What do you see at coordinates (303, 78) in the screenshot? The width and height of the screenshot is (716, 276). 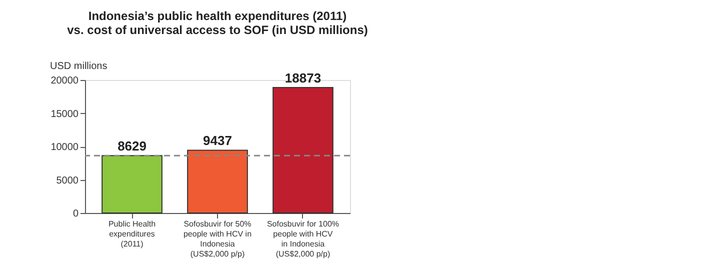 I see `data-label: 18873` at bounding box center [303, 78].